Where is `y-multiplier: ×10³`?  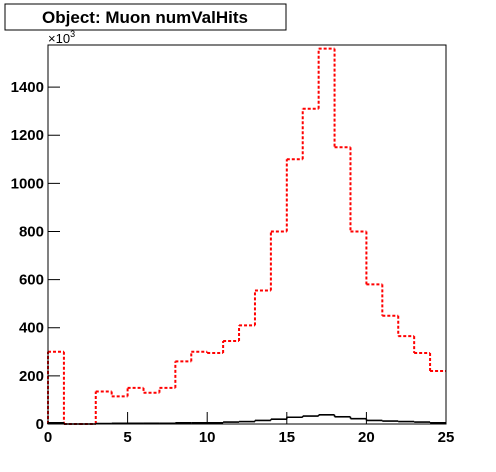 y-multiplier: ×10³ is located at coordinates (61, 37).